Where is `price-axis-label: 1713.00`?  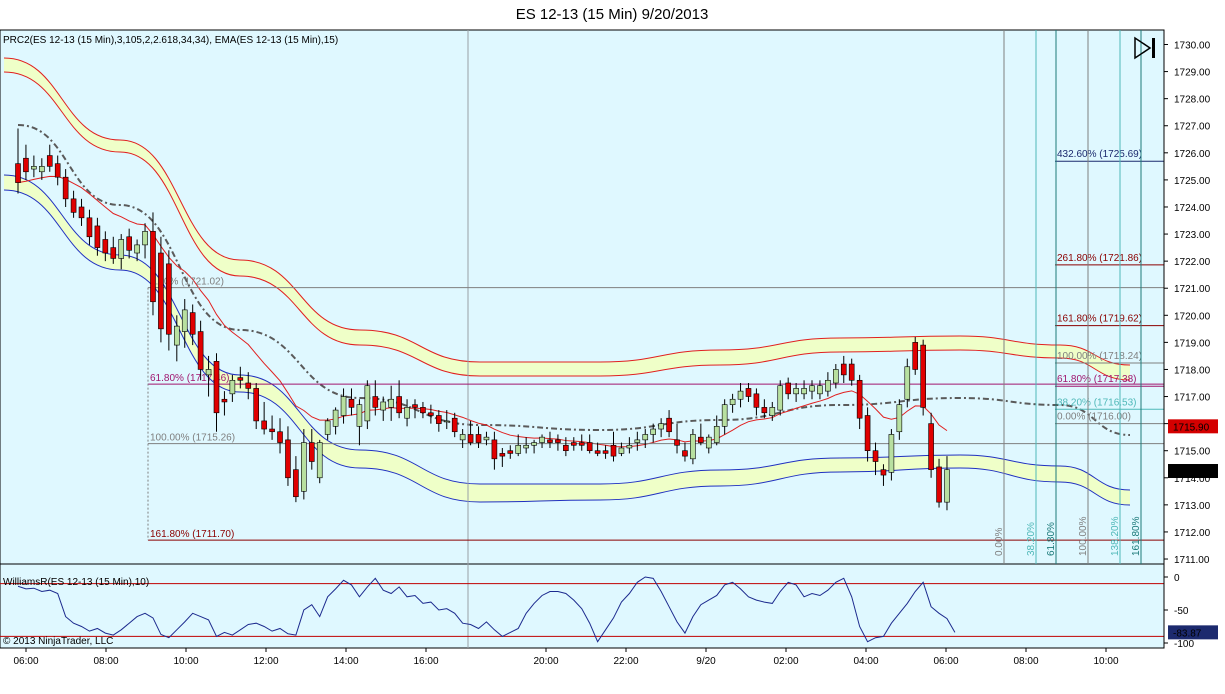
price-axis-label: 1713.00 is located at coordinates (1192, 506).